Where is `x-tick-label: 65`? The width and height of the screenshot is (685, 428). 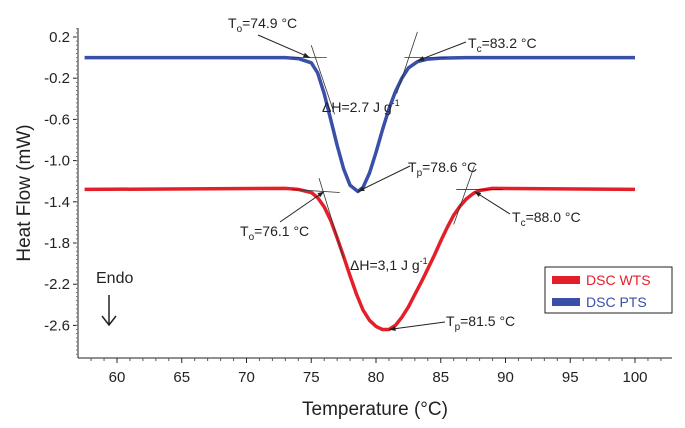 x-tick-label: 65 is located at coordinates (181, 377).